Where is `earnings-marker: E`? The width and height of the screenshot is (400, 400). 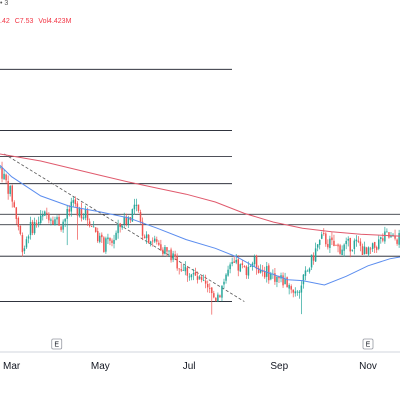 earnings-marker: E is located at coordinates (57, 344).